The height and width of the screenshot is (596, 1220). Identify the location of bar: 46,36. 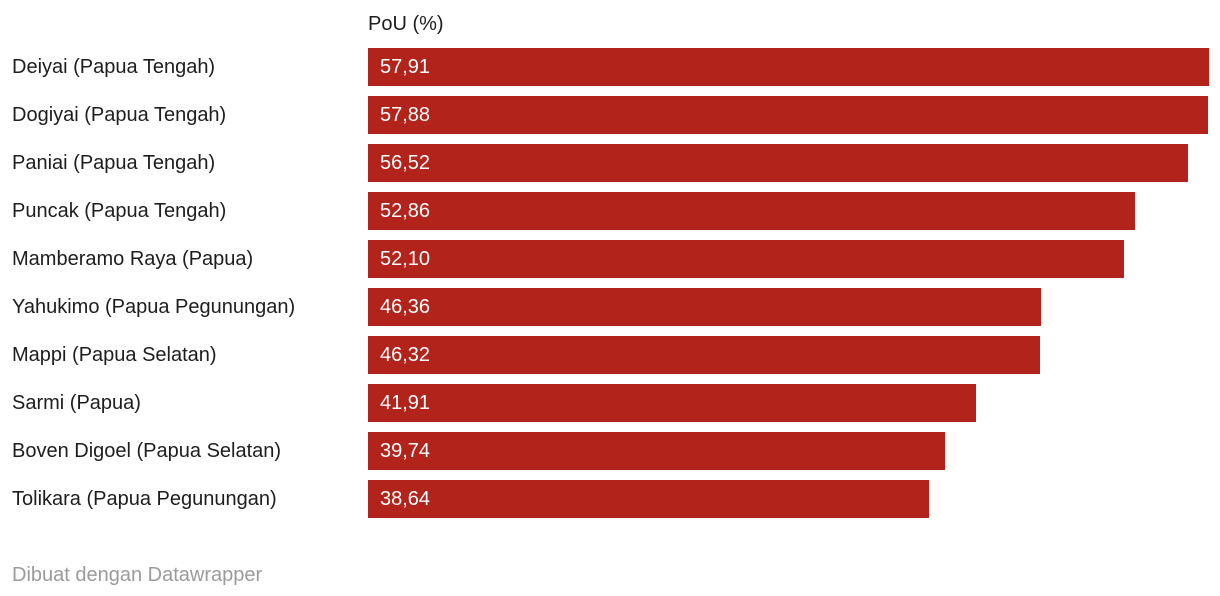
(704, 307).